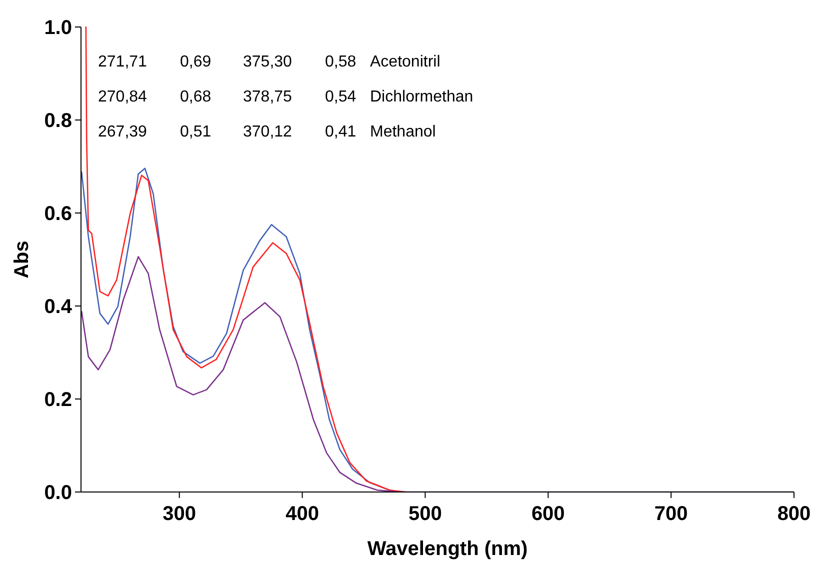 This screenshot has height=561, width=816. What do you see at coordinates (179, 514) in the screenshot?
I see `x-tick-label: 300` at bounding box center [179, 514].